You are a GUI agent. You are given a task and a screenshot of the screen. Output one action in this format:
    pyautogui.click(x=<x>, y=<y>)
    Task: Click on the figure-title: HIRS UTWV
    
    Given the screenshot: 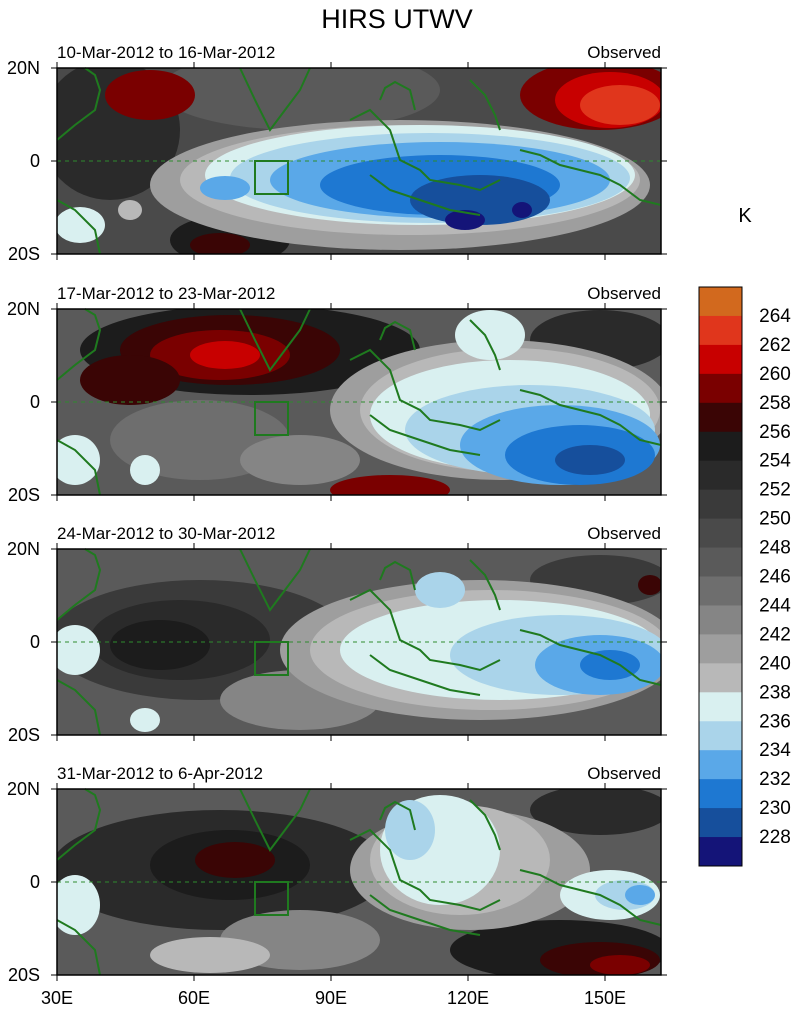 What is the action you would take?
    pyautogui.click(x=397, y=19)
    